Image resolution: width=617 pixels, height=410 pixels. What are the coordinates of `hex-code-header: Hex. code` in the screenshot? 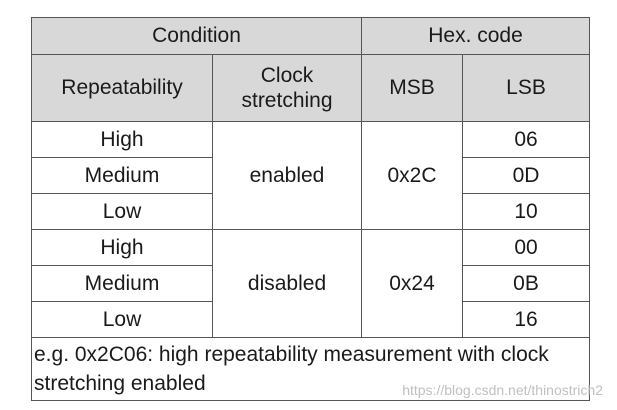 It's located at (476, 36).